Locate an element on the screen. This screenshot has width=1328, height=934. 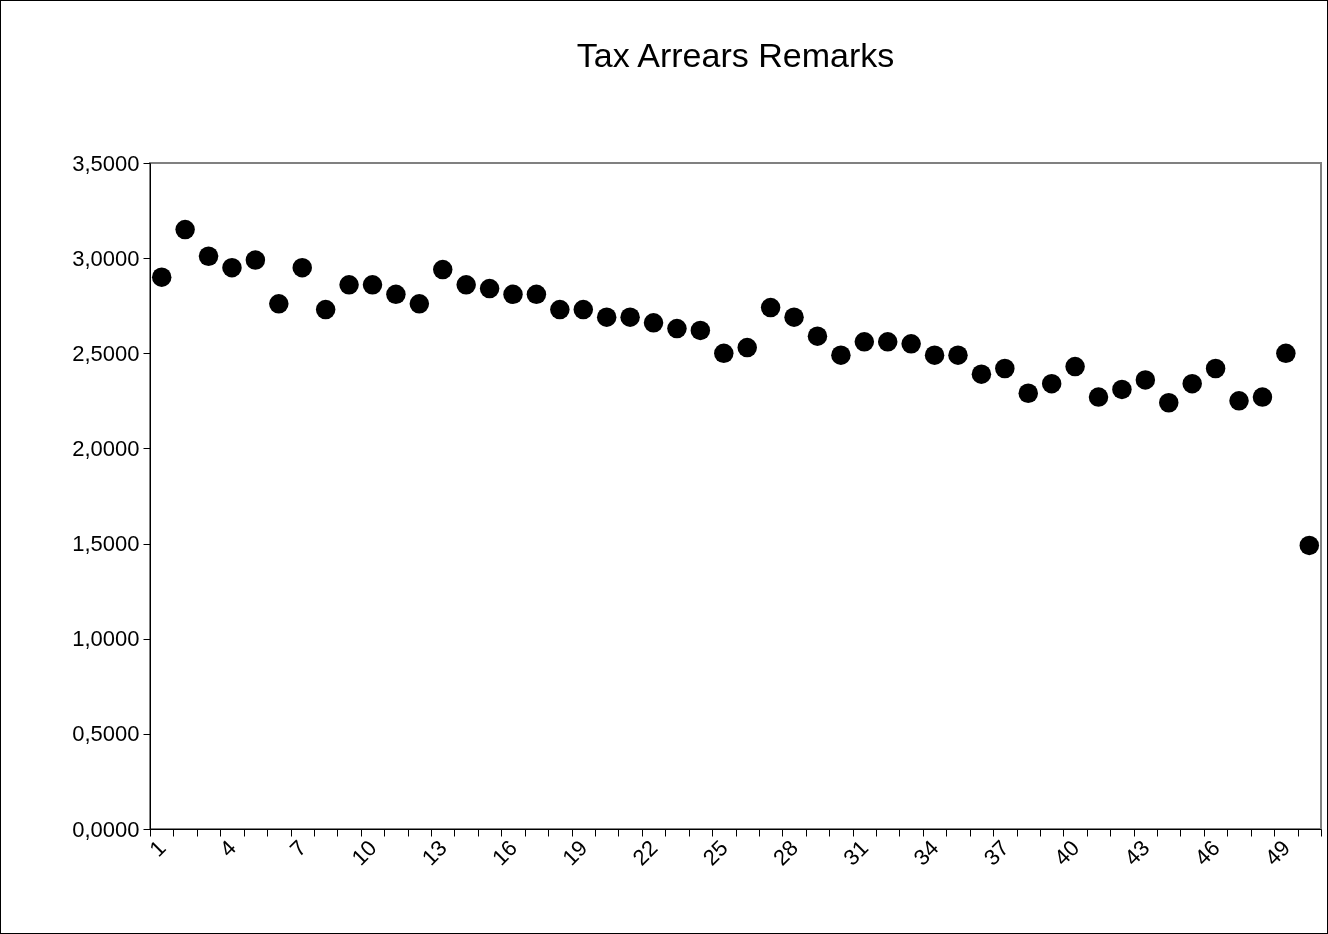
x-tick-label: 34 is located at coordinates (926, 853).